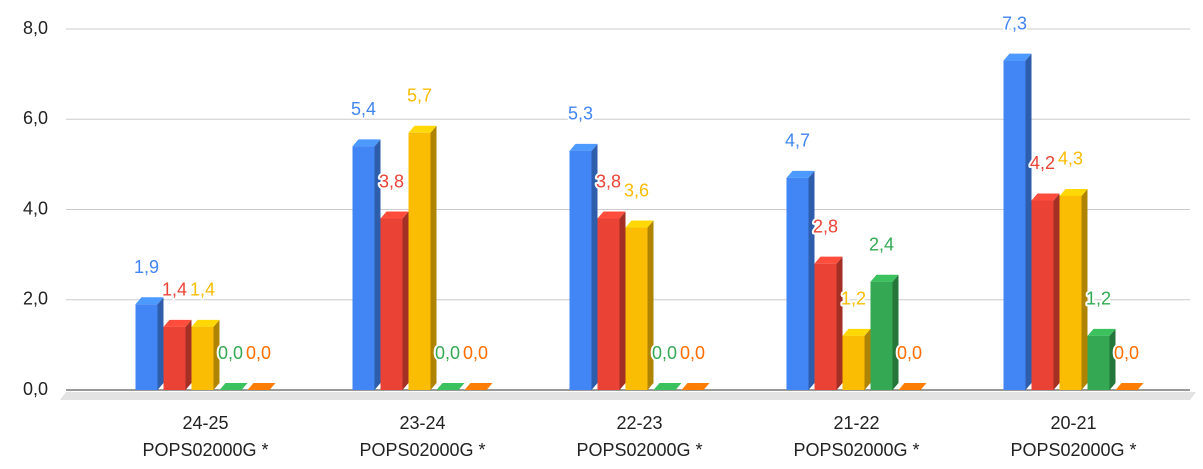 The width and height of the screenshot is (1203, 469). Describe the element at coordinates (628, 396) in the screenshot. I see `floor` at that location.